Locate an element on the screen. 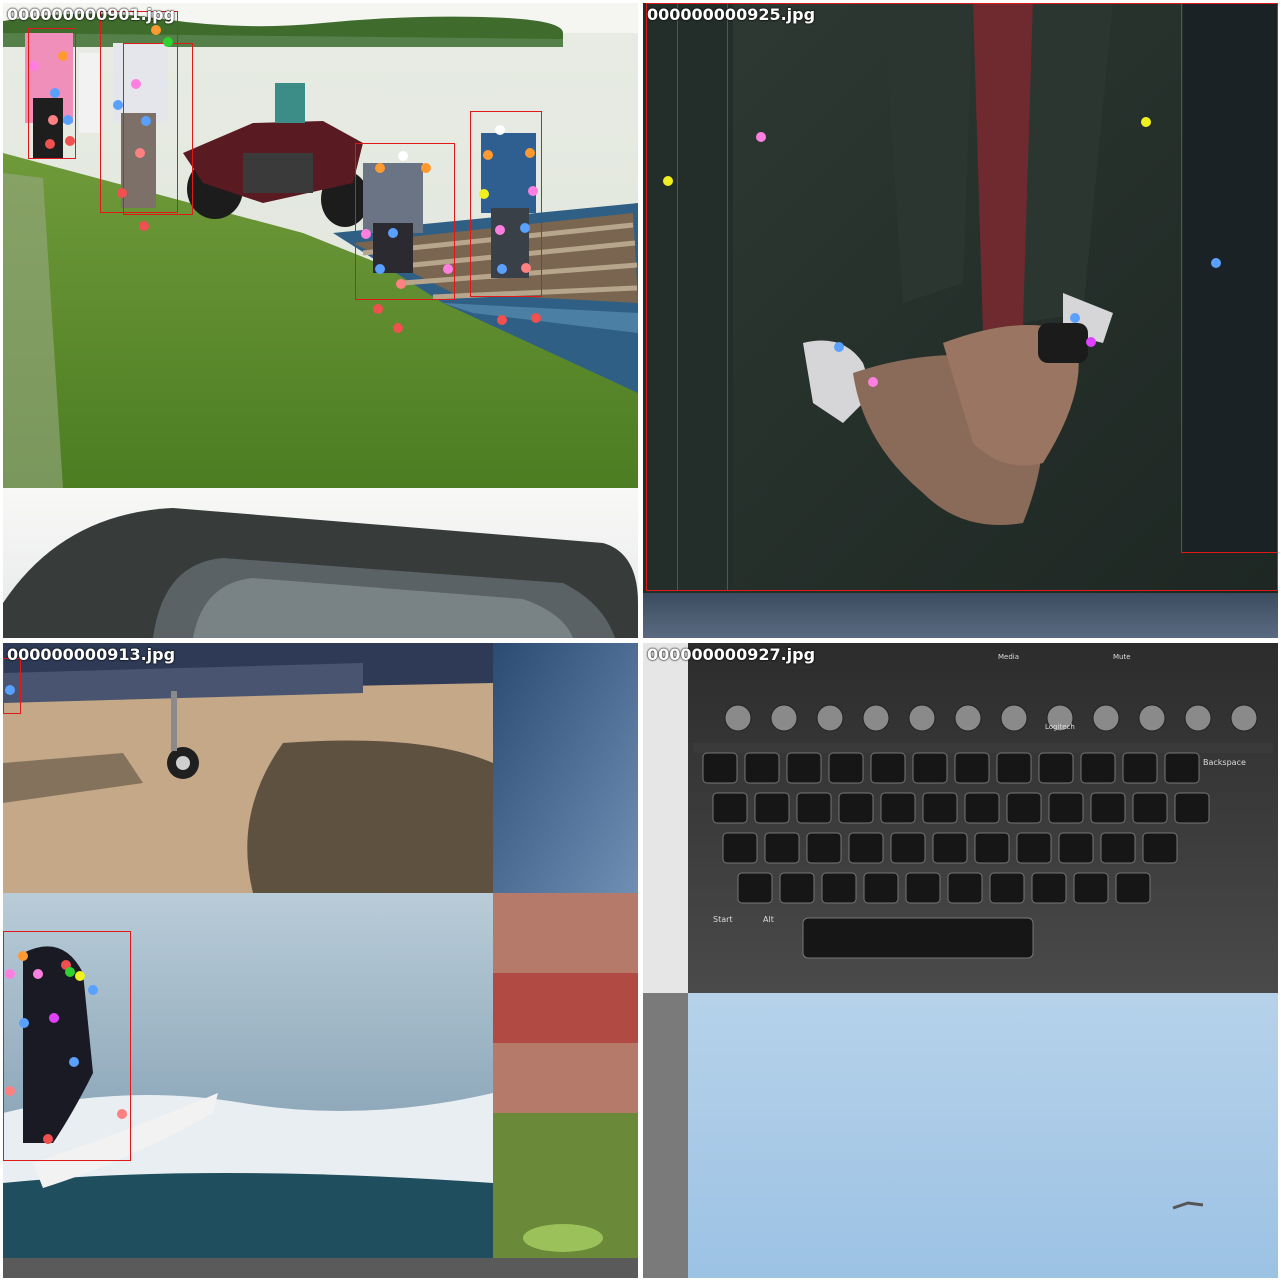 The width and height of the screenshot is (1280, 1280). backspace-key-label: Backspace is located at coordinates (1224, 762).